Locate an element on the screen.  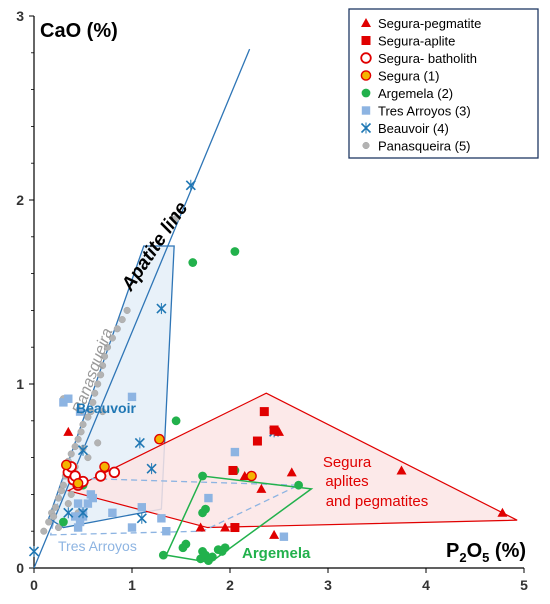
x-axis-title: P2O5 (%) is located at coordinates (486, 552).